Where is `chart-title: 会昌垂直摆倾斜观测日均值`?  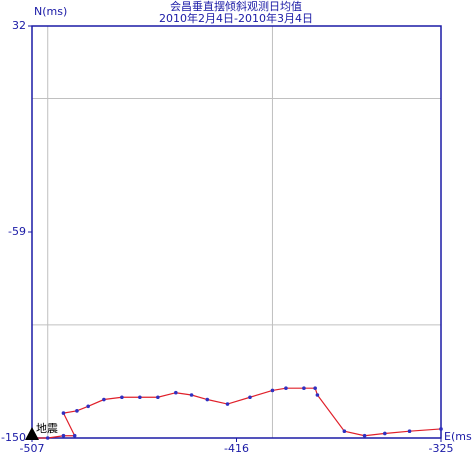 chart-title: 会昌垂直摆倾斜观测日均值 is located at coordinates (236, 6).